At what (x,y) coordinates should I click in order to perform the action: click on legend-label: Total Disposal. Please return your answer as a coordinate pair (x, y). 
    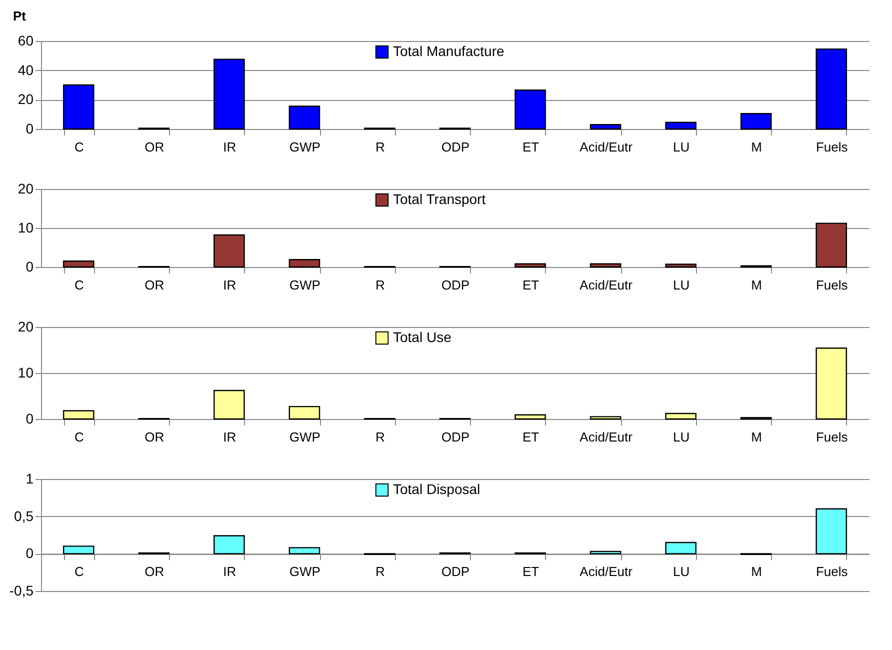
    Looking at the image, I should click on (436, 489).